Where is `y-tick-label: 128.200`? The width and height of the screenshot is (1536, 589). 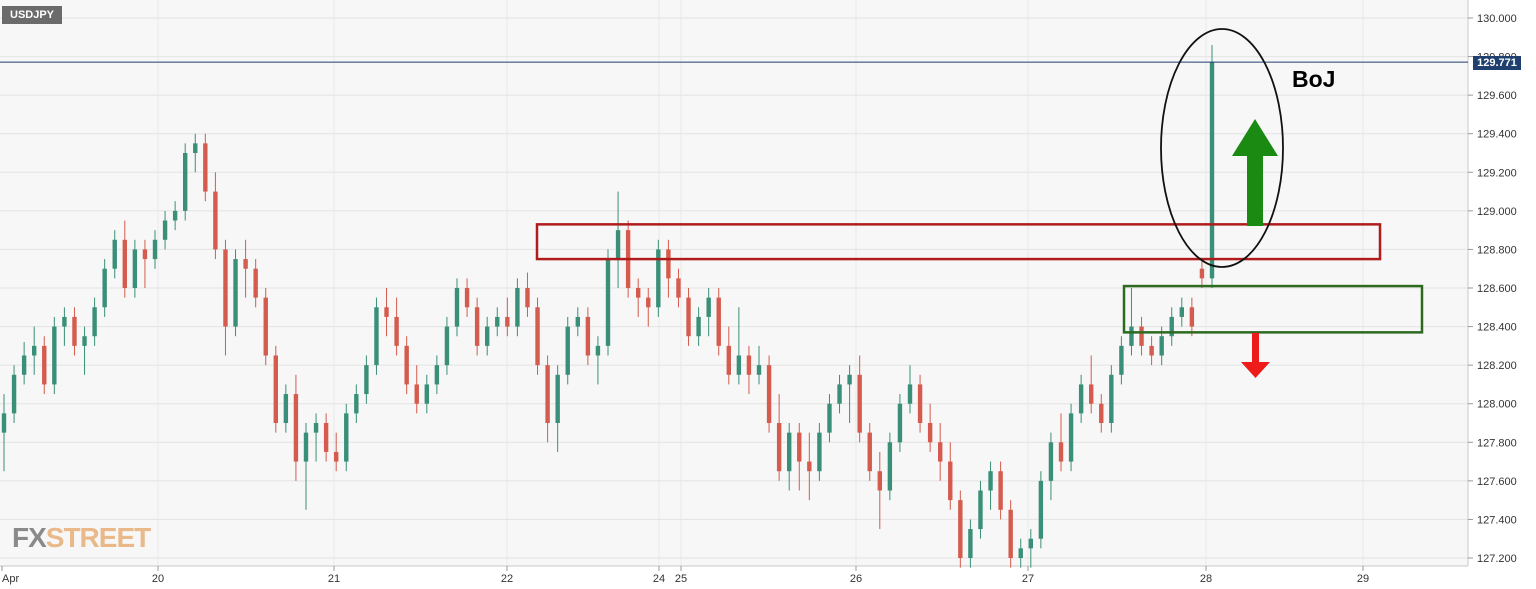
y-tick-label: 128.200 is located at coordinates (1497, 366).